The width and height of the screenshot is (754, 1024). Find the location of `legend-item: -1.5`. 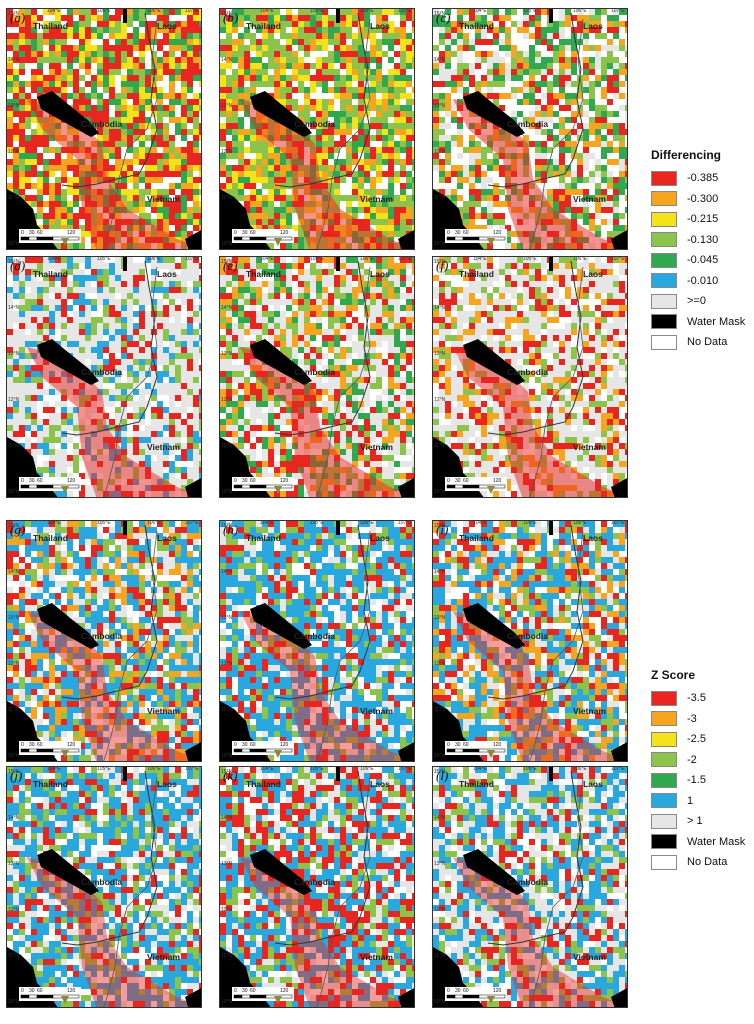

legend-item: -1.5 is located at coordinates (698, 780).